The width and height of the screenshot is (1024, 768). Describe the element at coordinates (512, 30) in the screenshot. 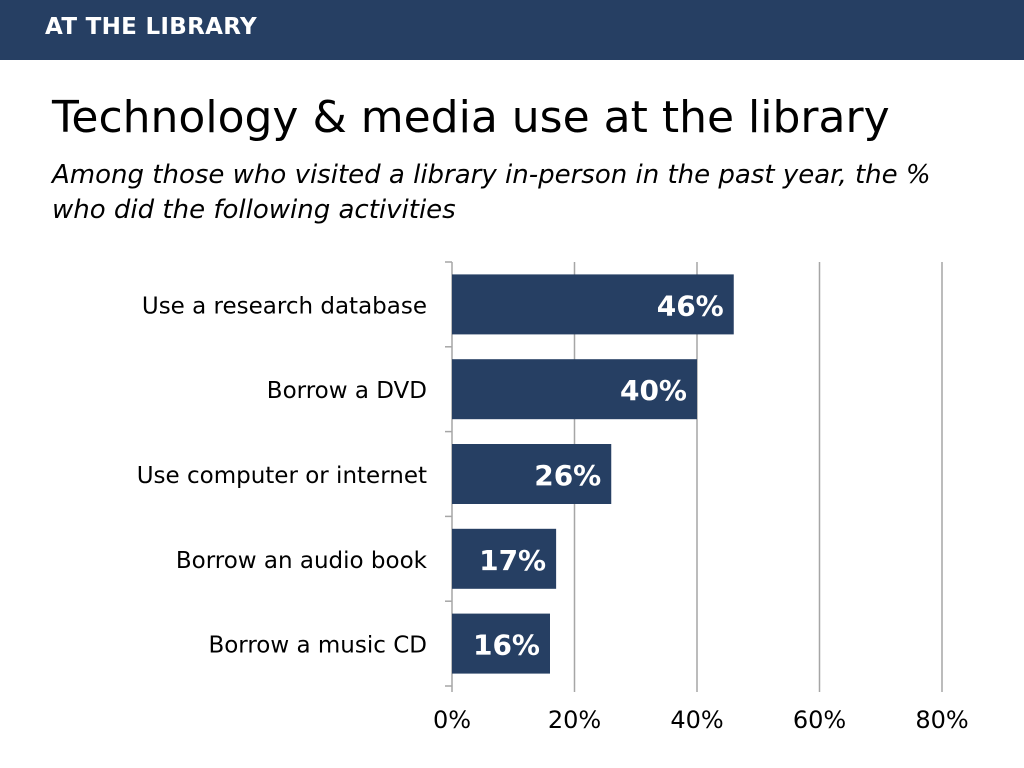

I see `header-bar: AT THE LIBRARY` at that location.